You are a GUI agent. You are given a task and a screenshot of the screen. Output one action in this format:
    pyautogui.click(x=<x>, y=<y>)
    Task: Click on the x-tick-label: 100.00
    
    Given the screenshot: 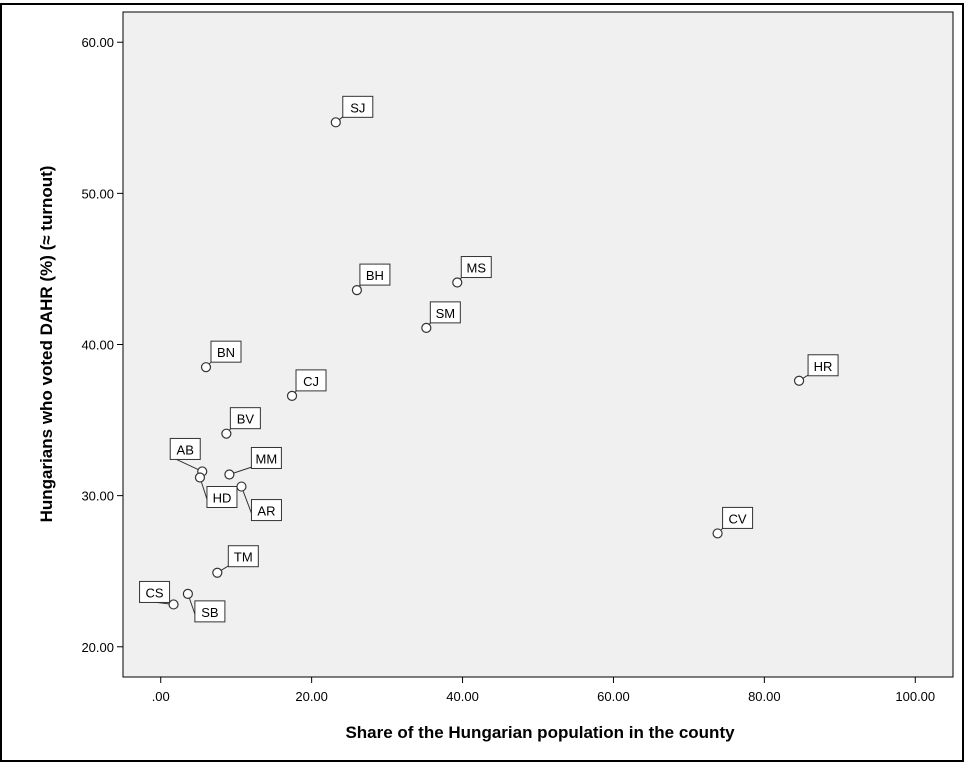 What is the action you would take?
    pyautogui.click(x=915, y=696)
    